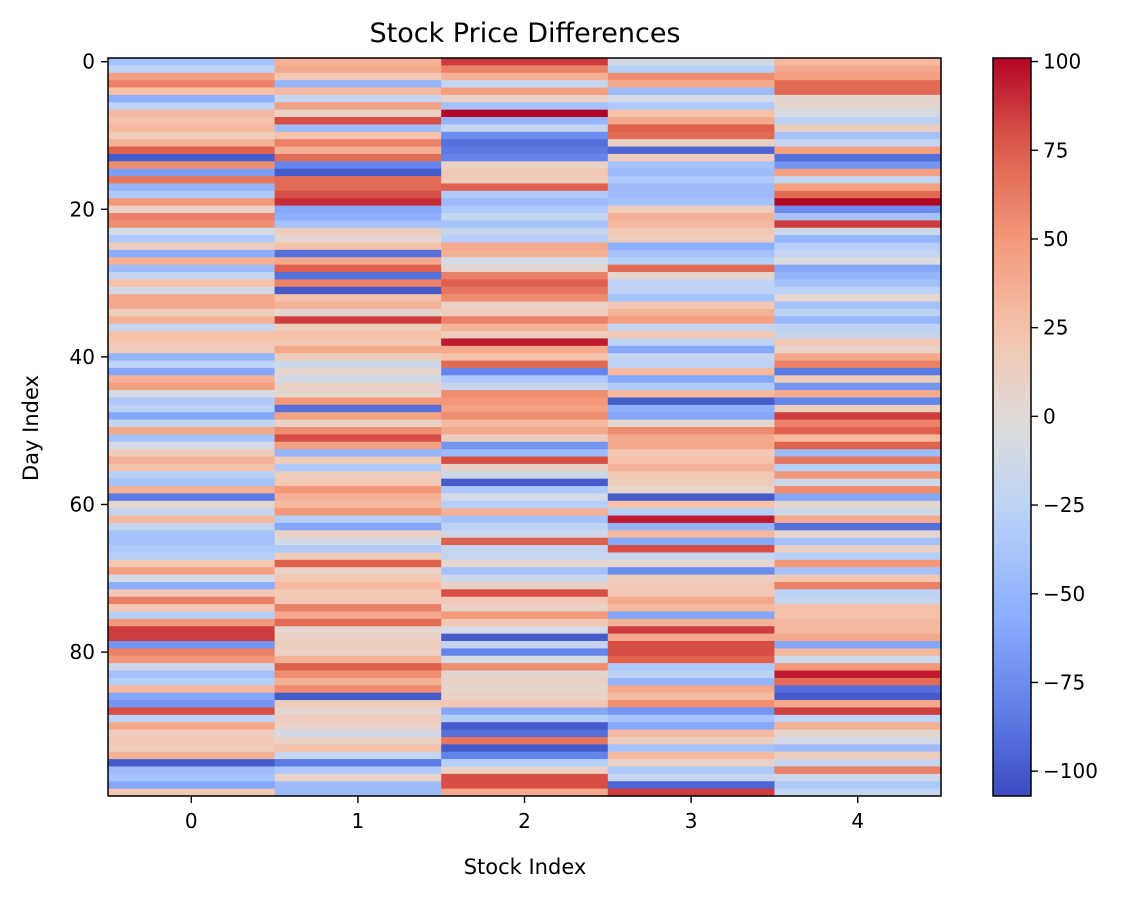 Image resolution: width=1141 pixels, height=898 pixels. Describe the element at coordinates (1049, 416) in the screenshot. I see `colorbar-tick-label: 0` at that location.